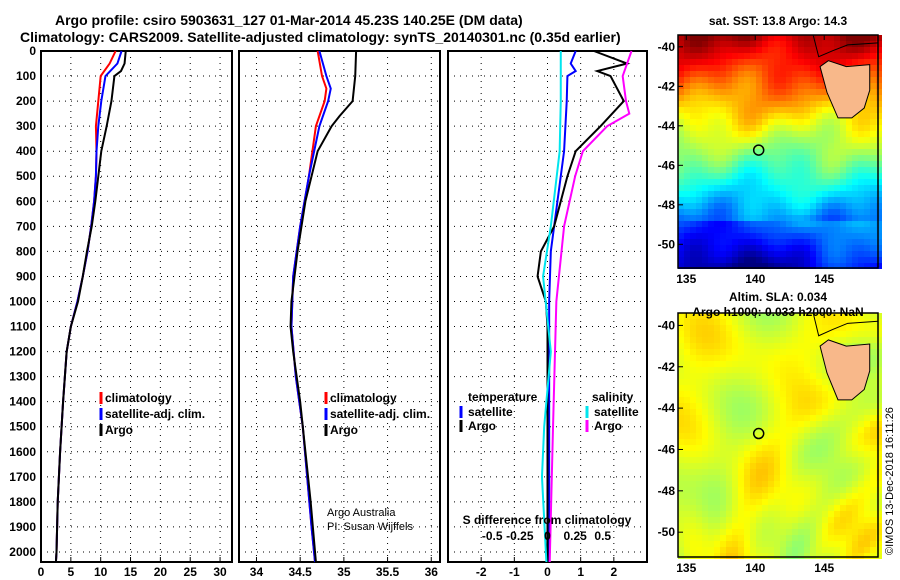 The width and height of the screenshot is (900, 580). I want to click on y-tick-label: -44, so click(667, 126).